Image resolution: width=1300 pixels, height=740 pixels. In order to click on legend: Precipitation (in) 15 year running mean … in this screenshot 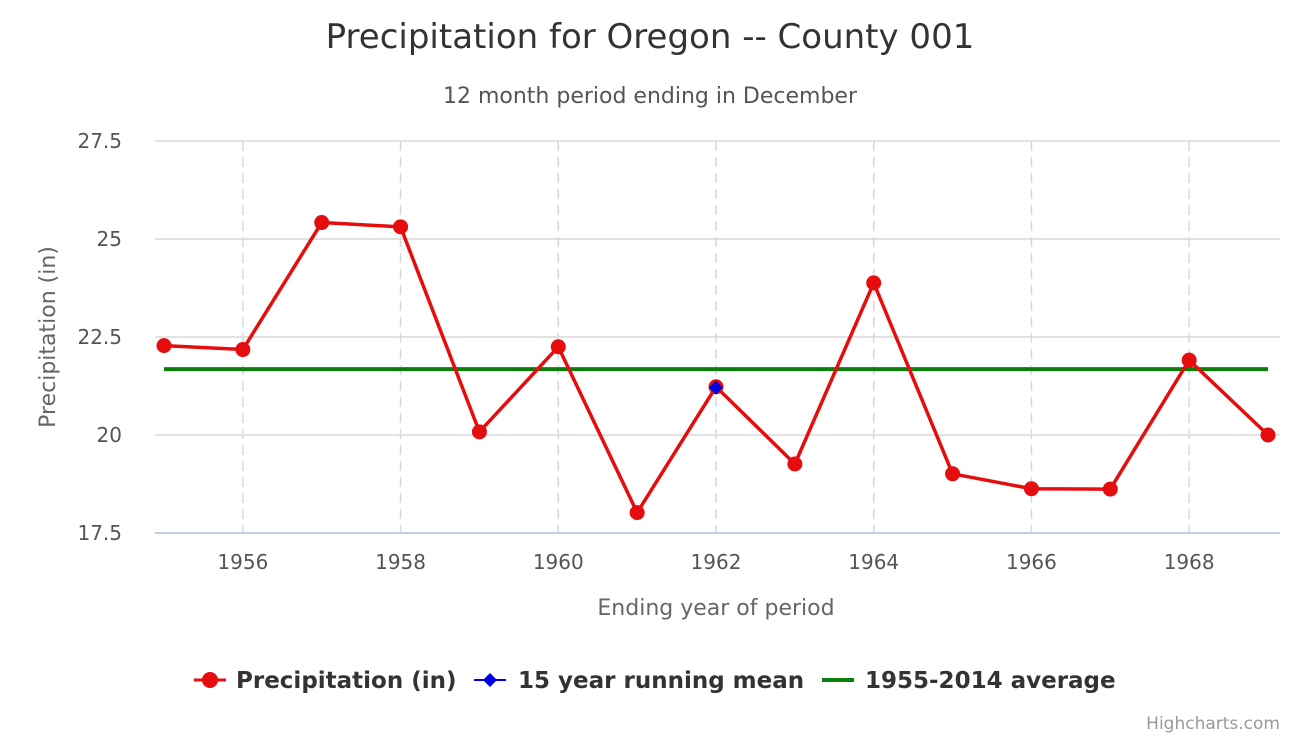, I will do `click(655, 681)`.